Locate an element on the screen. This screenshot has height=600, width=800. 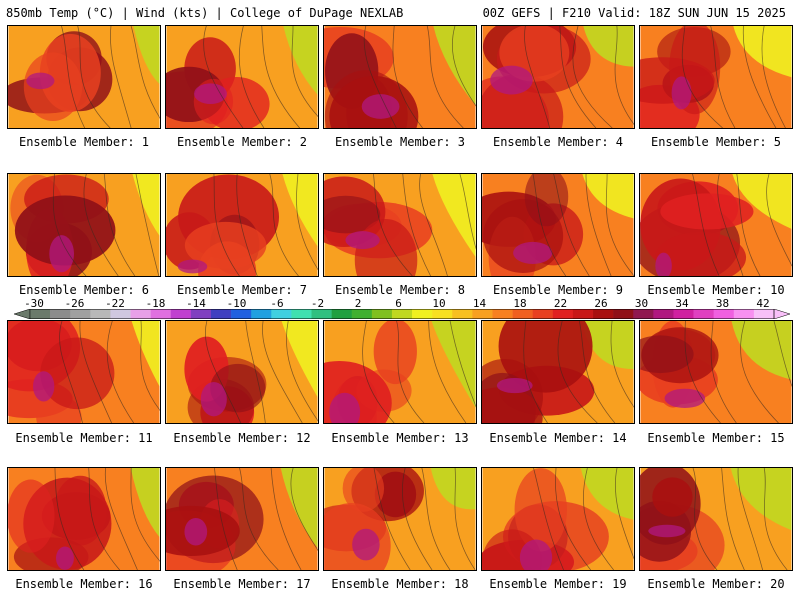
colorbar-tick-label: -22 is located at coordinates (115, 303).